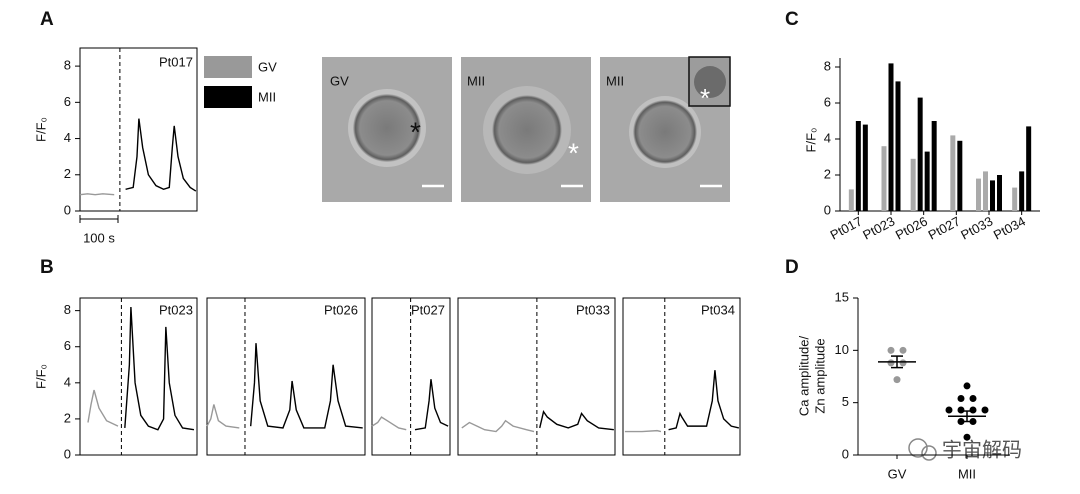  What do you see at coordinates (99, 237) in the screenshot?
I see `scale-bar-label: 100 s` at bounding box center [99, 237].